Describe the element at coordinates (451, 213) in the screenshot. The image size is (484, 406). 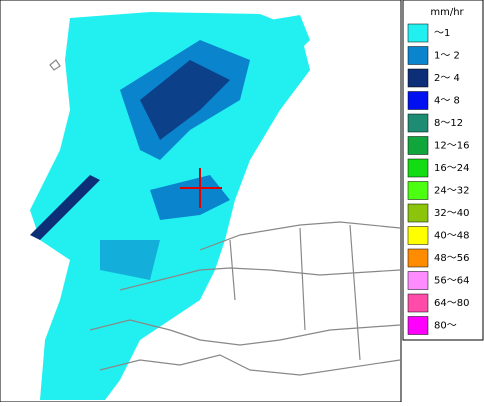
I see `legend-label: 32～40` at that location.